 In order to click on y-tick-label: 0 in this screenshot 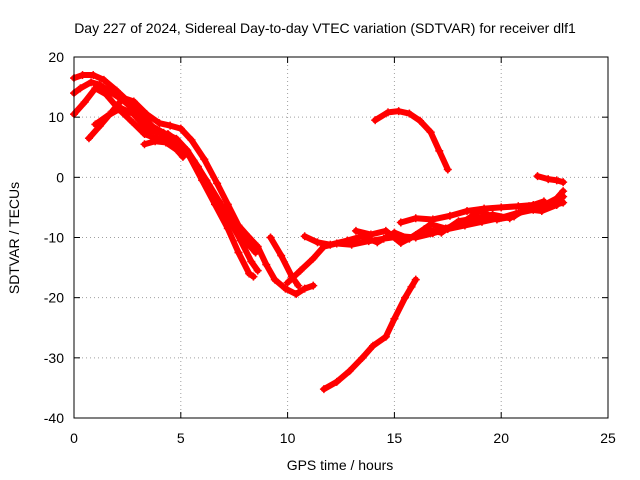, I will do `click(60, 177)`.